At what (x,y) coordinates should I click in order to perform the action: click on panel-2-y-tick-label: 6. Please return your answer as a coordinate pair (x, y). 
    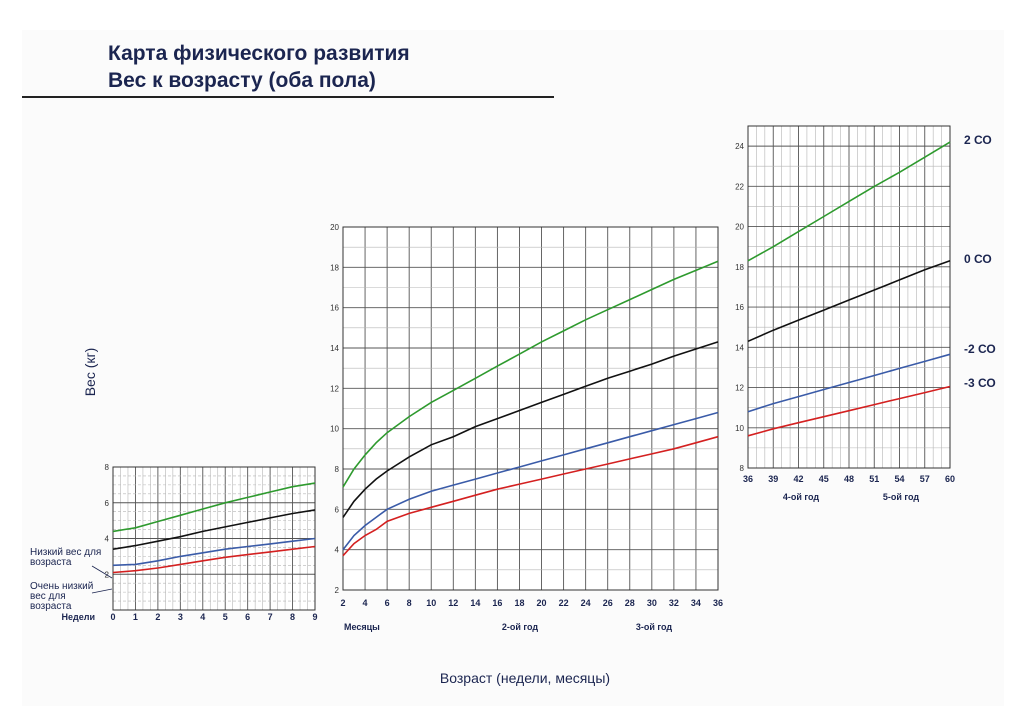
    Looking at the image, I should click on (337, 509).